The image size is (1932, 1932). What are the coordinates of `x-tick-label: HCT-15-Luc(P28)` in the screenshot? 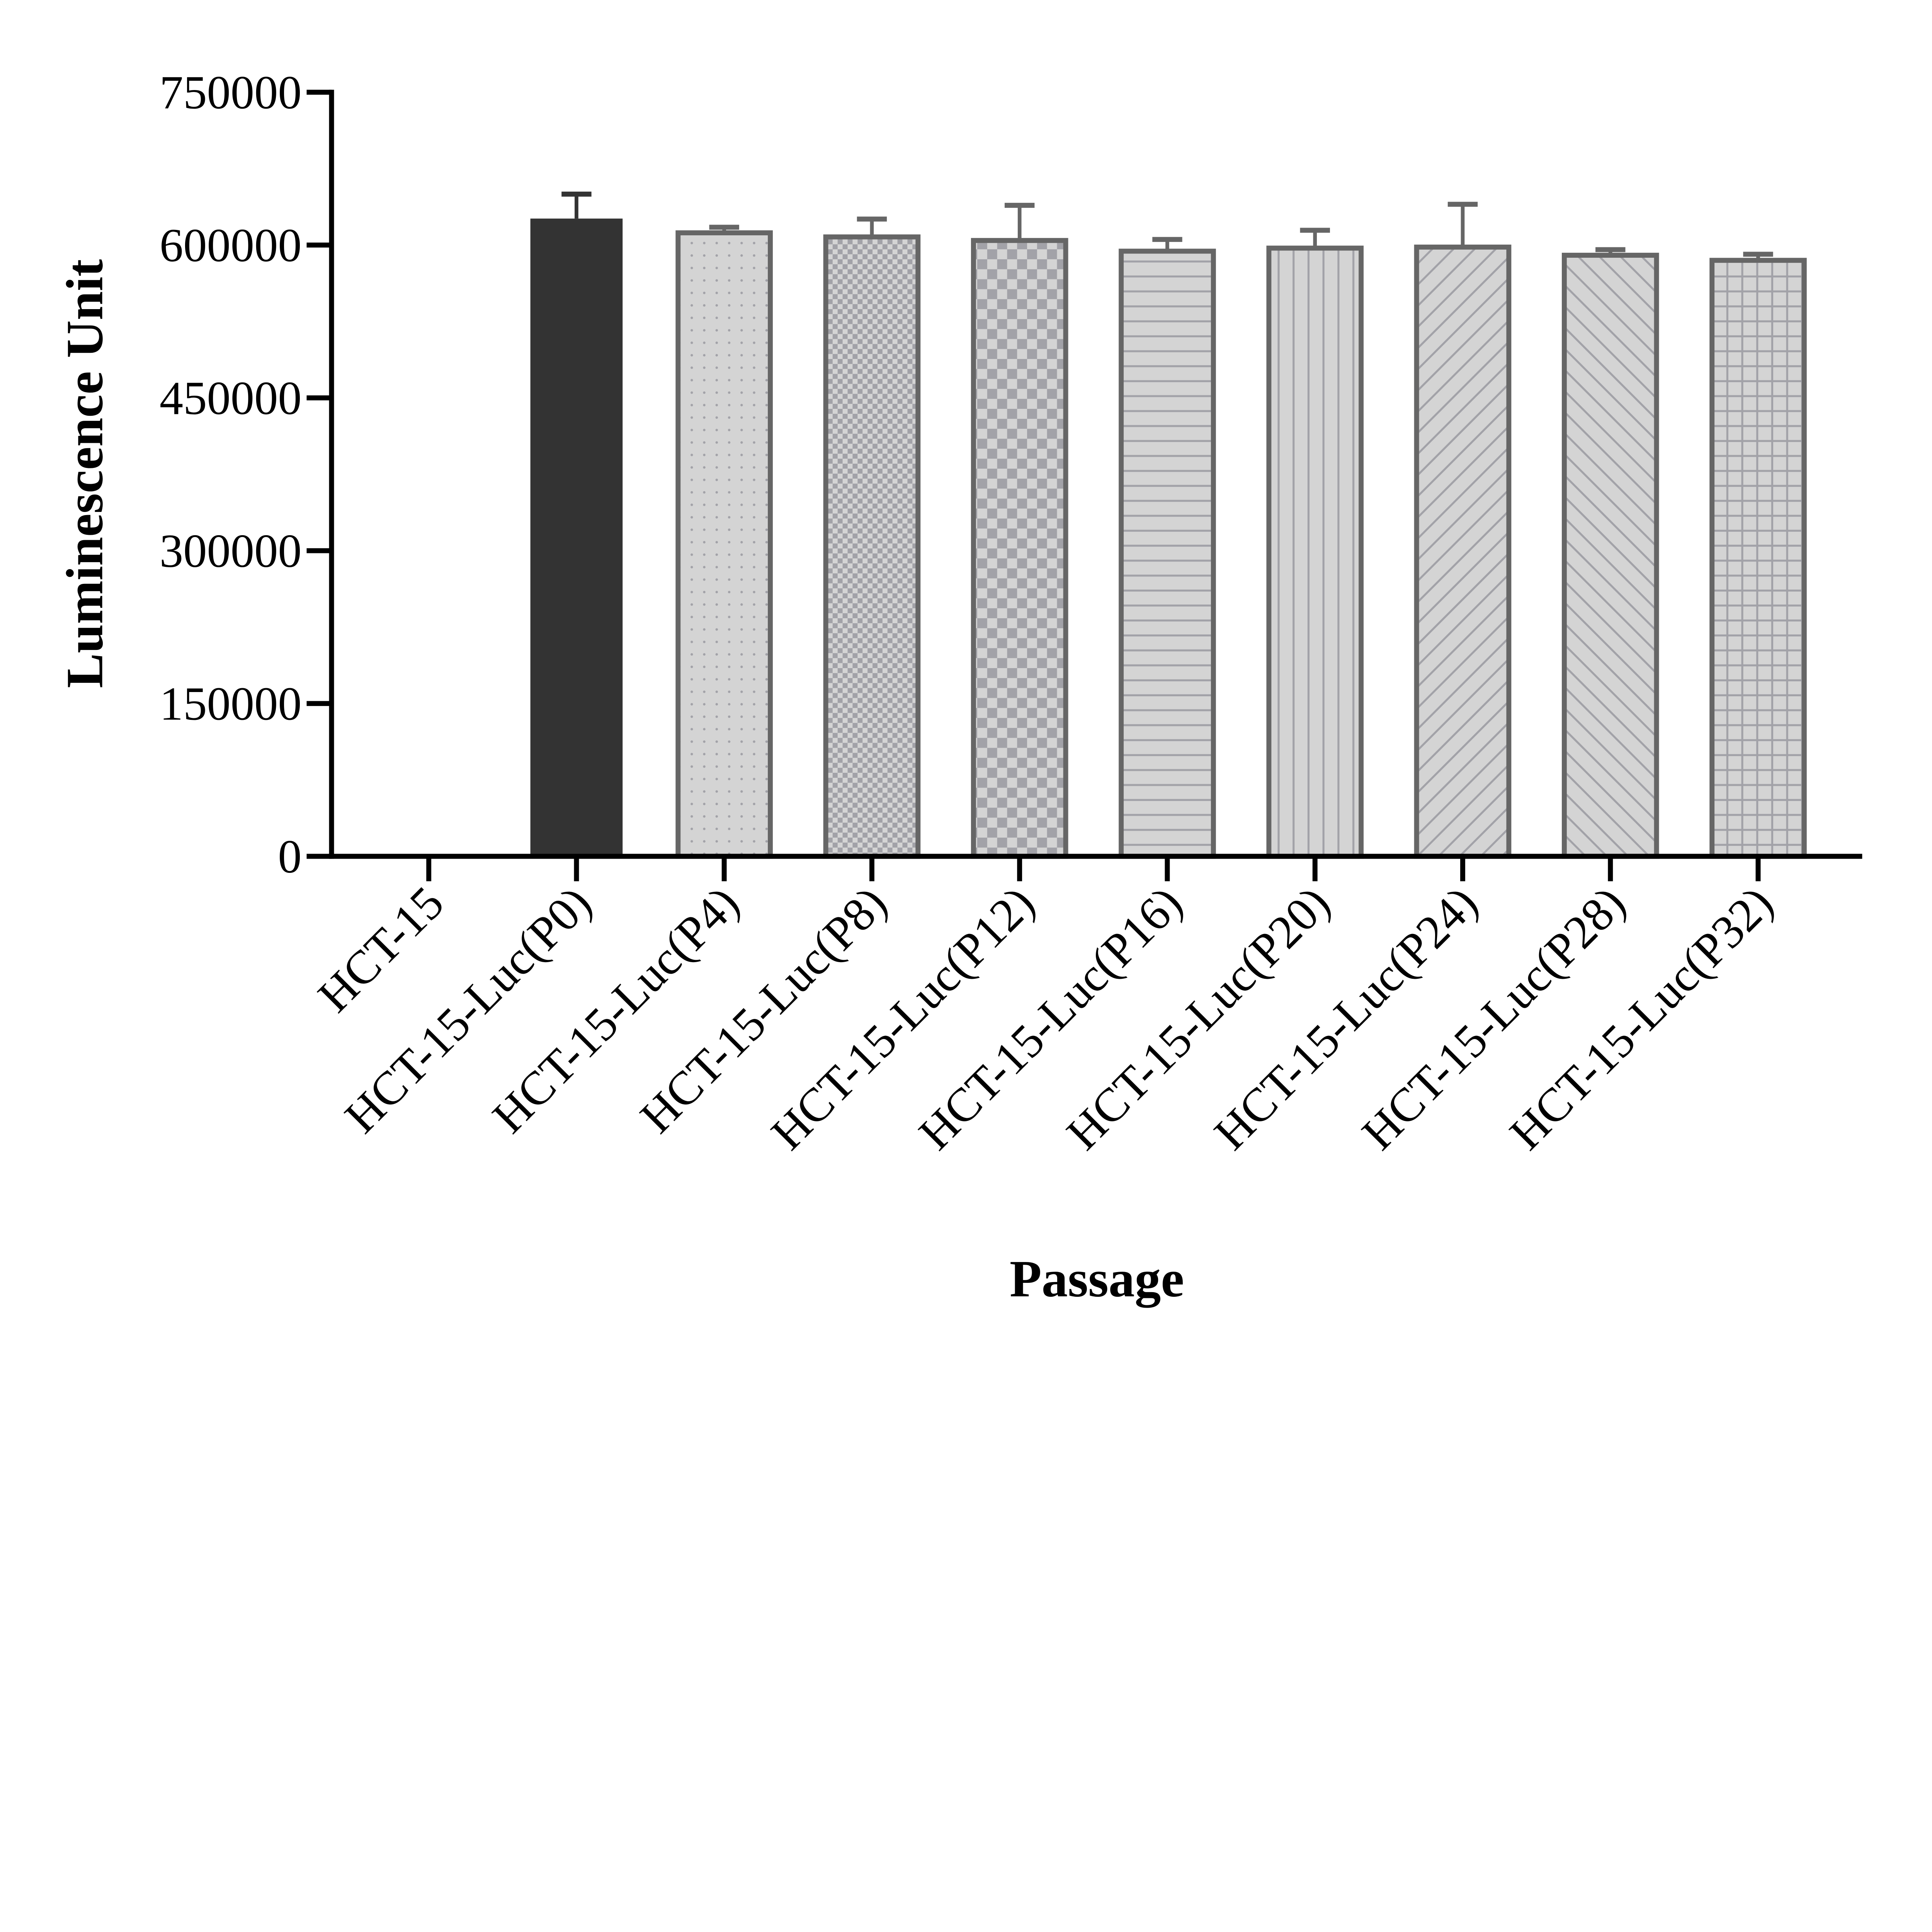 It's located at (1494, 1018).